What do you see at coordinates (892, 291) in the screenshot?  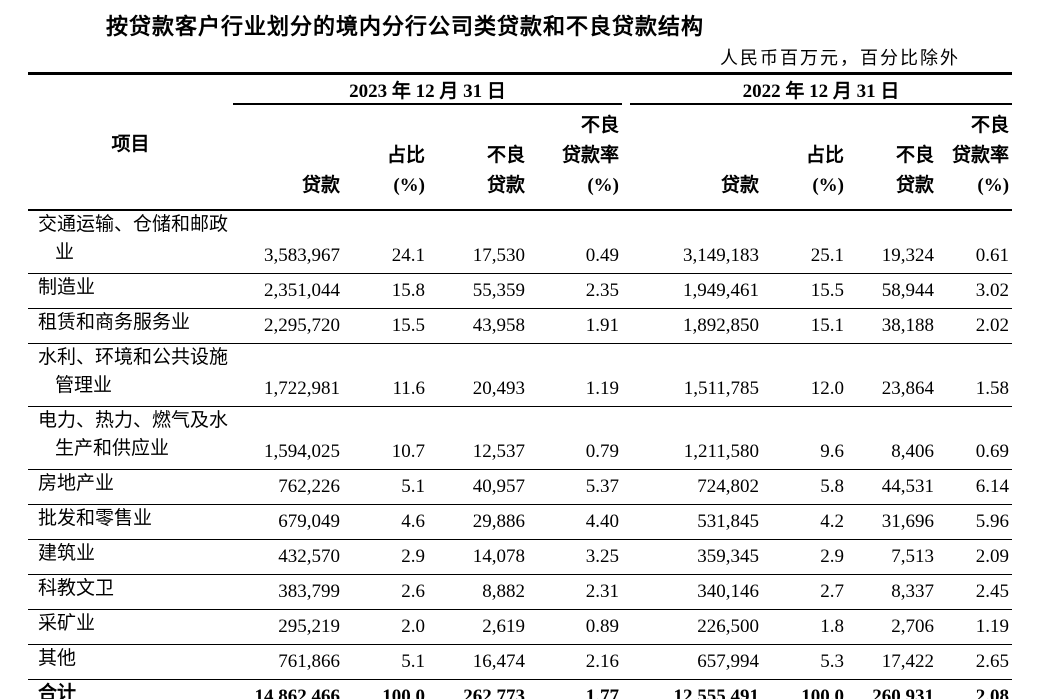 I see `cell-2022-npl: 58,944` at bounding box center [892, 291].